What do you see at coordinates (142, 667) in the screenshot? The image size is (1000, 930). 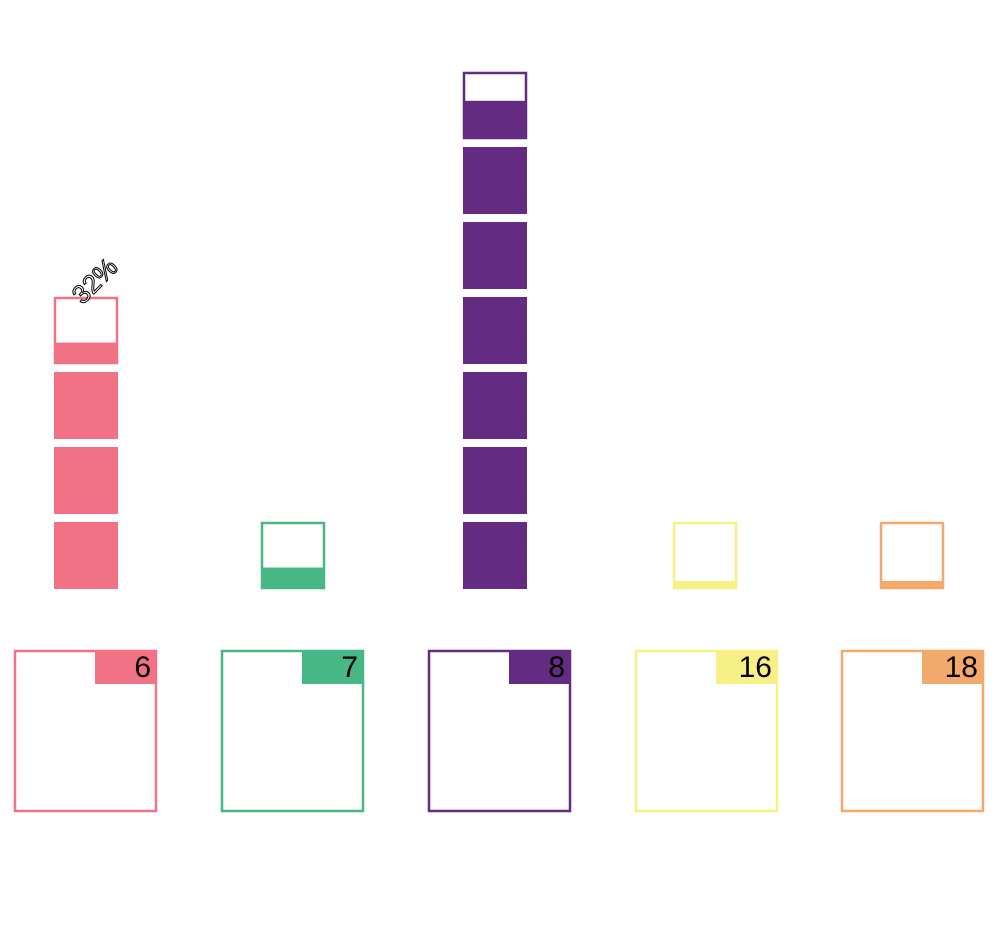 I see `category-label: 6` at bounding box center [142, 667].